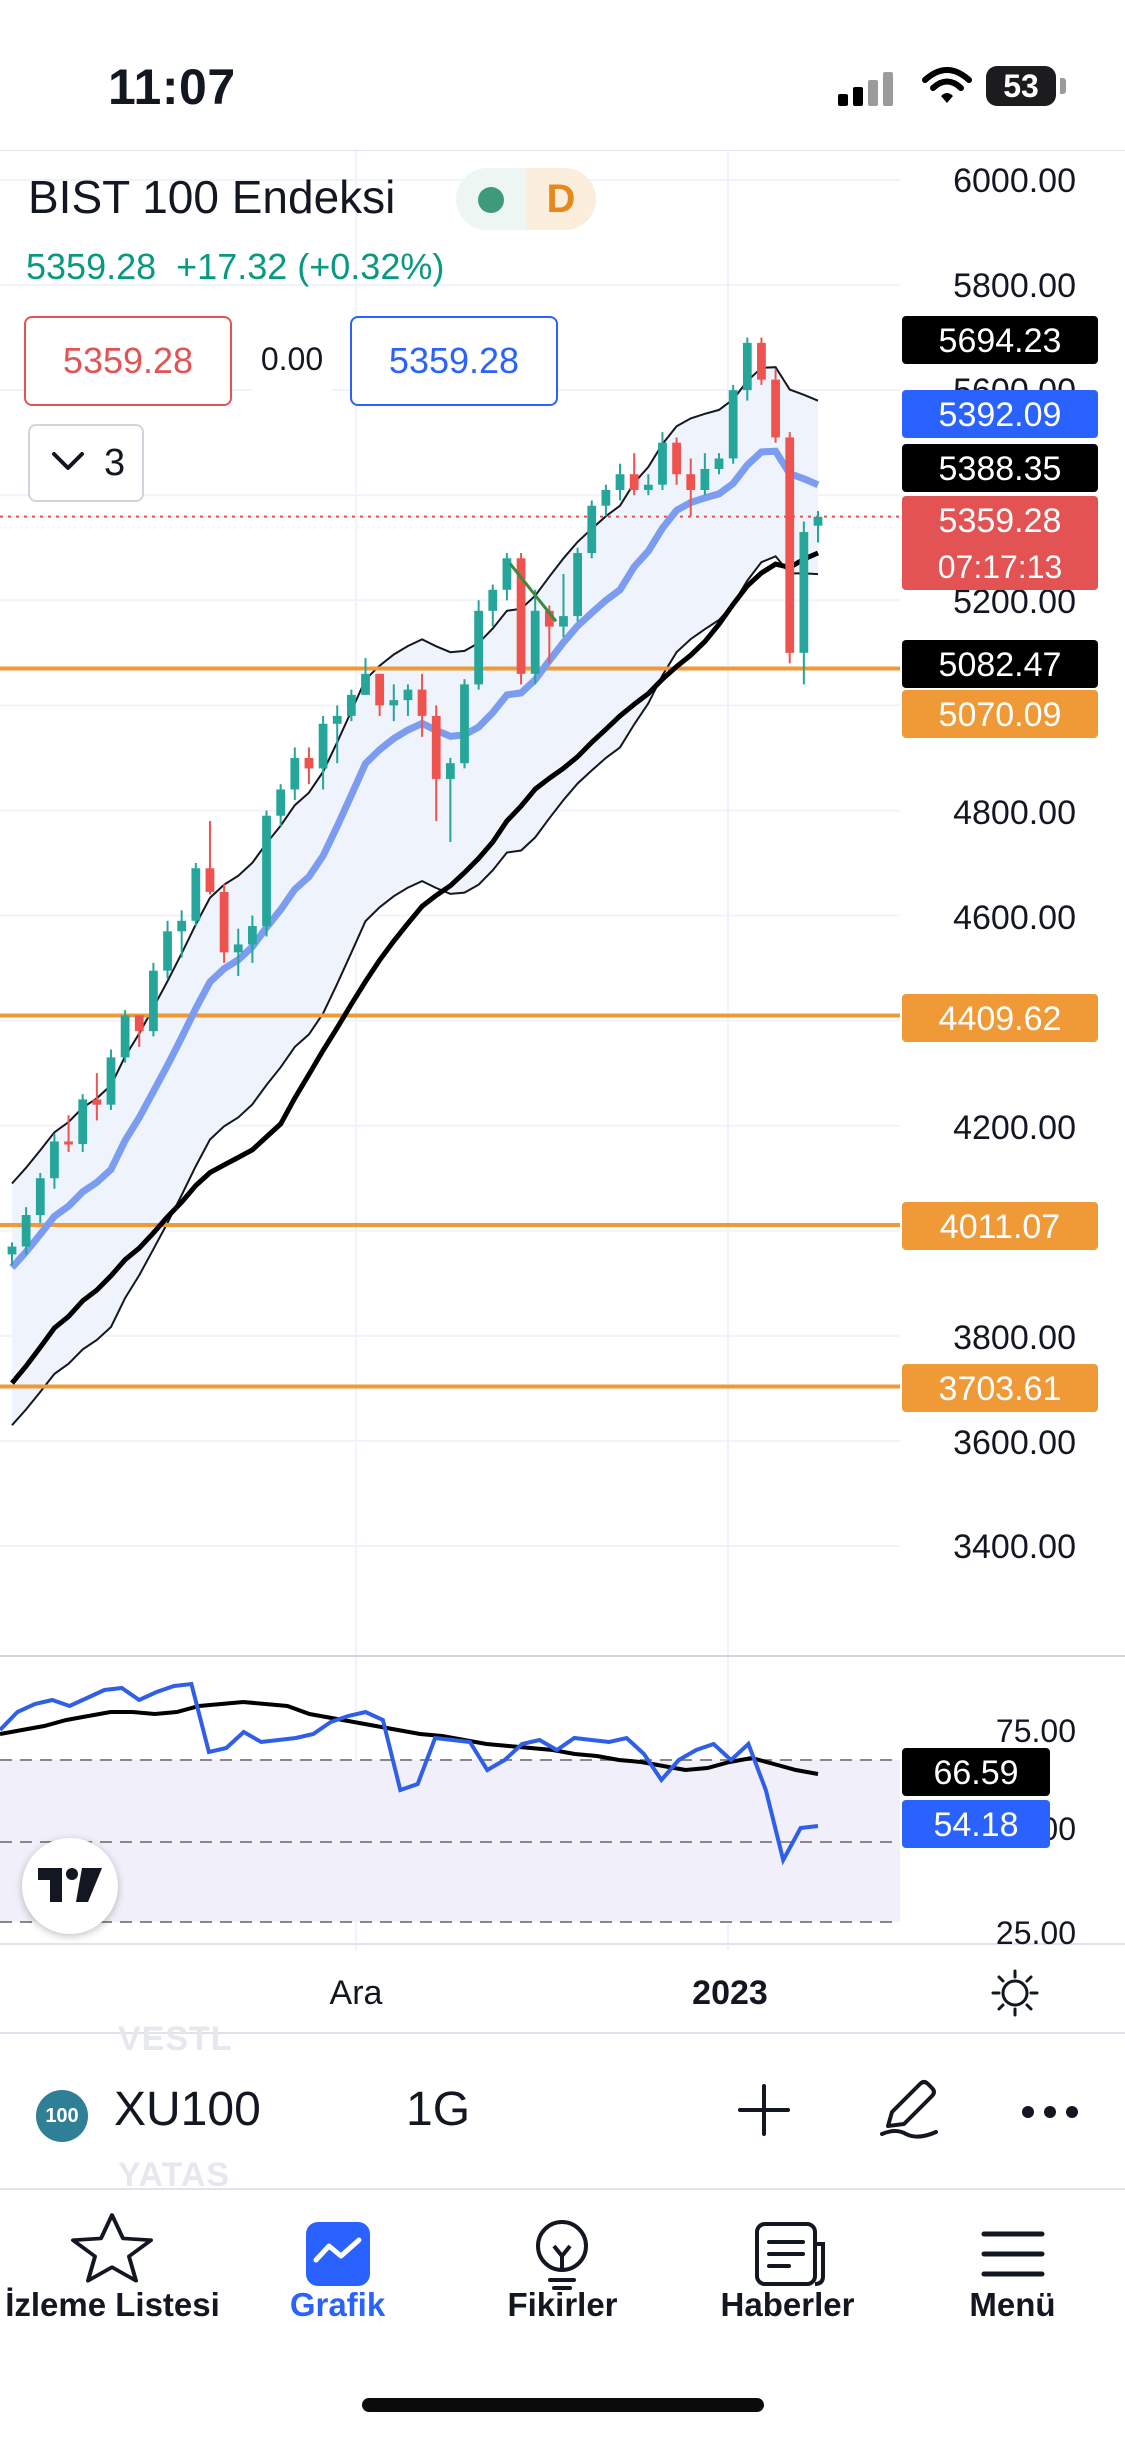 The width and height of the screenshot is (1125, 2438). What do you see at coordinates (438, 2109) in the screenshot?
I see `interval-selector: 1G` at bounding box center [438, 2109].